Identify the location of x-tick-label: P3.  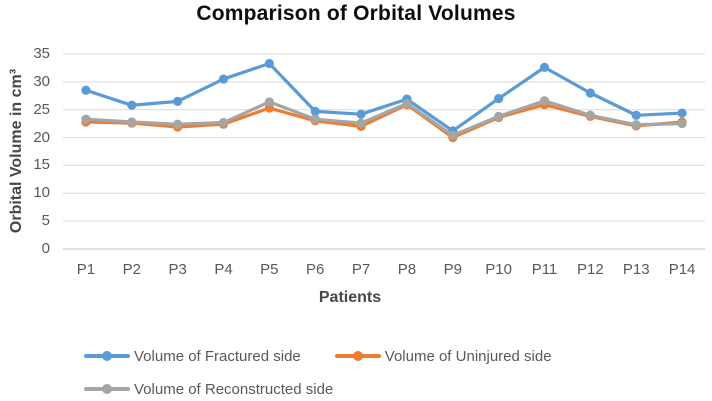
(177, 269).